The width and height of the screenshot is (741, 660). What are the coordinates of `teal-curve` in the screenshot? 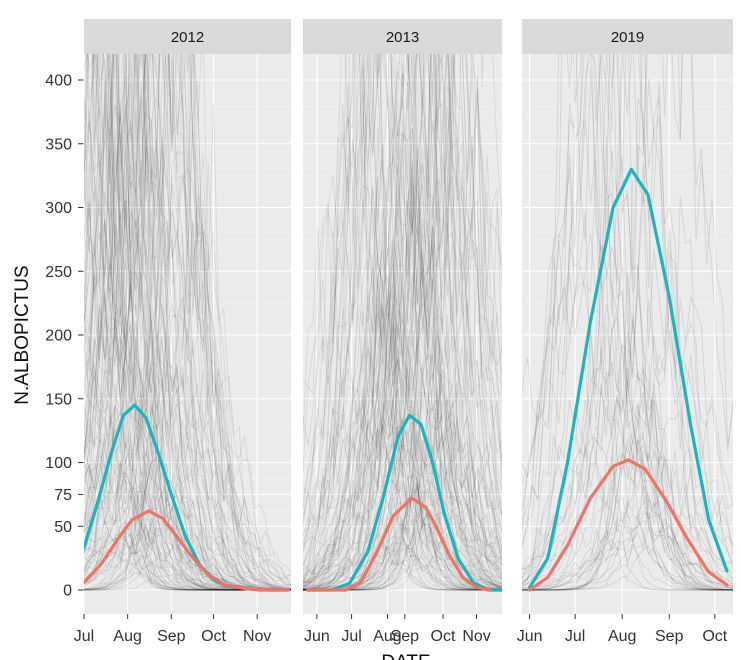 It's located at (404, 502).